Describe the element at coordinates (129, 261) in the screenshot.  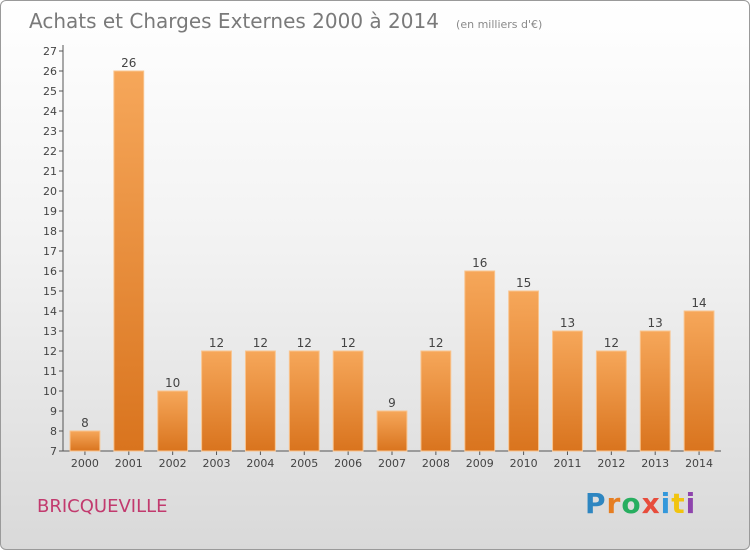
I see `bar-2001` at that location.